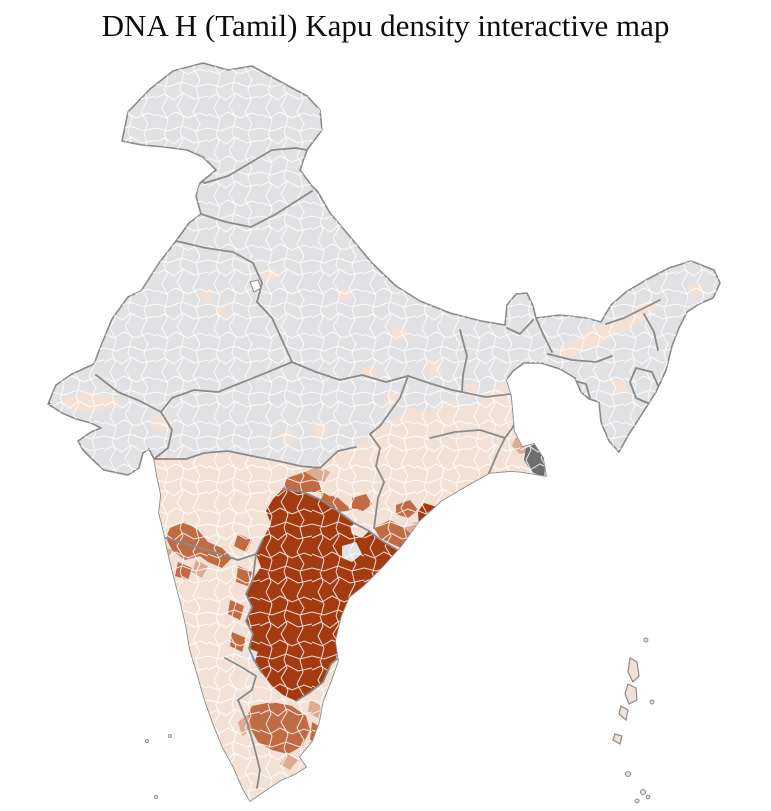 Image resolution: width=771 pixels, height=811 pixels. What do you see at coordinates (626, 701) in the screenshot?
I see `region-andaman` at bounding box center [626, 701].